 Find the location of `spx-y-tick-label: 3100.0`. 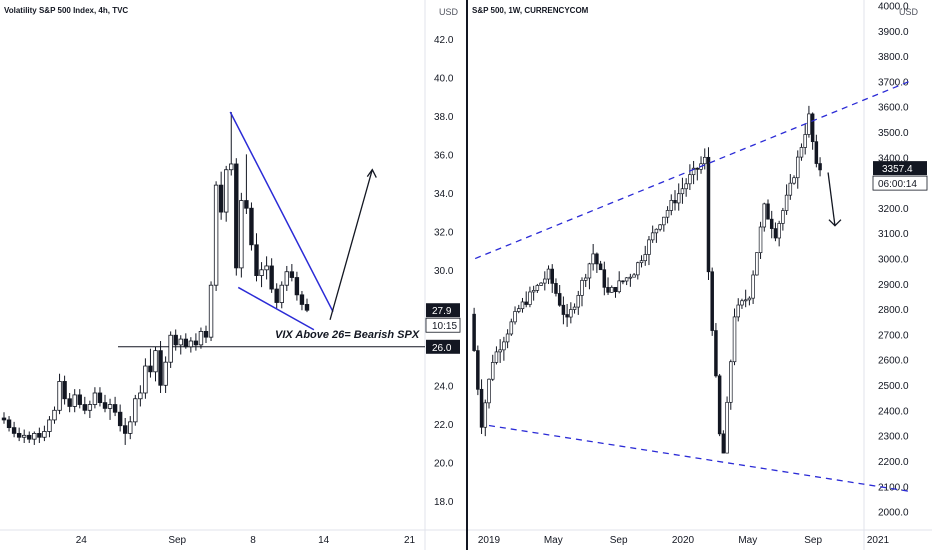

spx-y-tick-label: 3100.0 is located at coordinates (893, 234).